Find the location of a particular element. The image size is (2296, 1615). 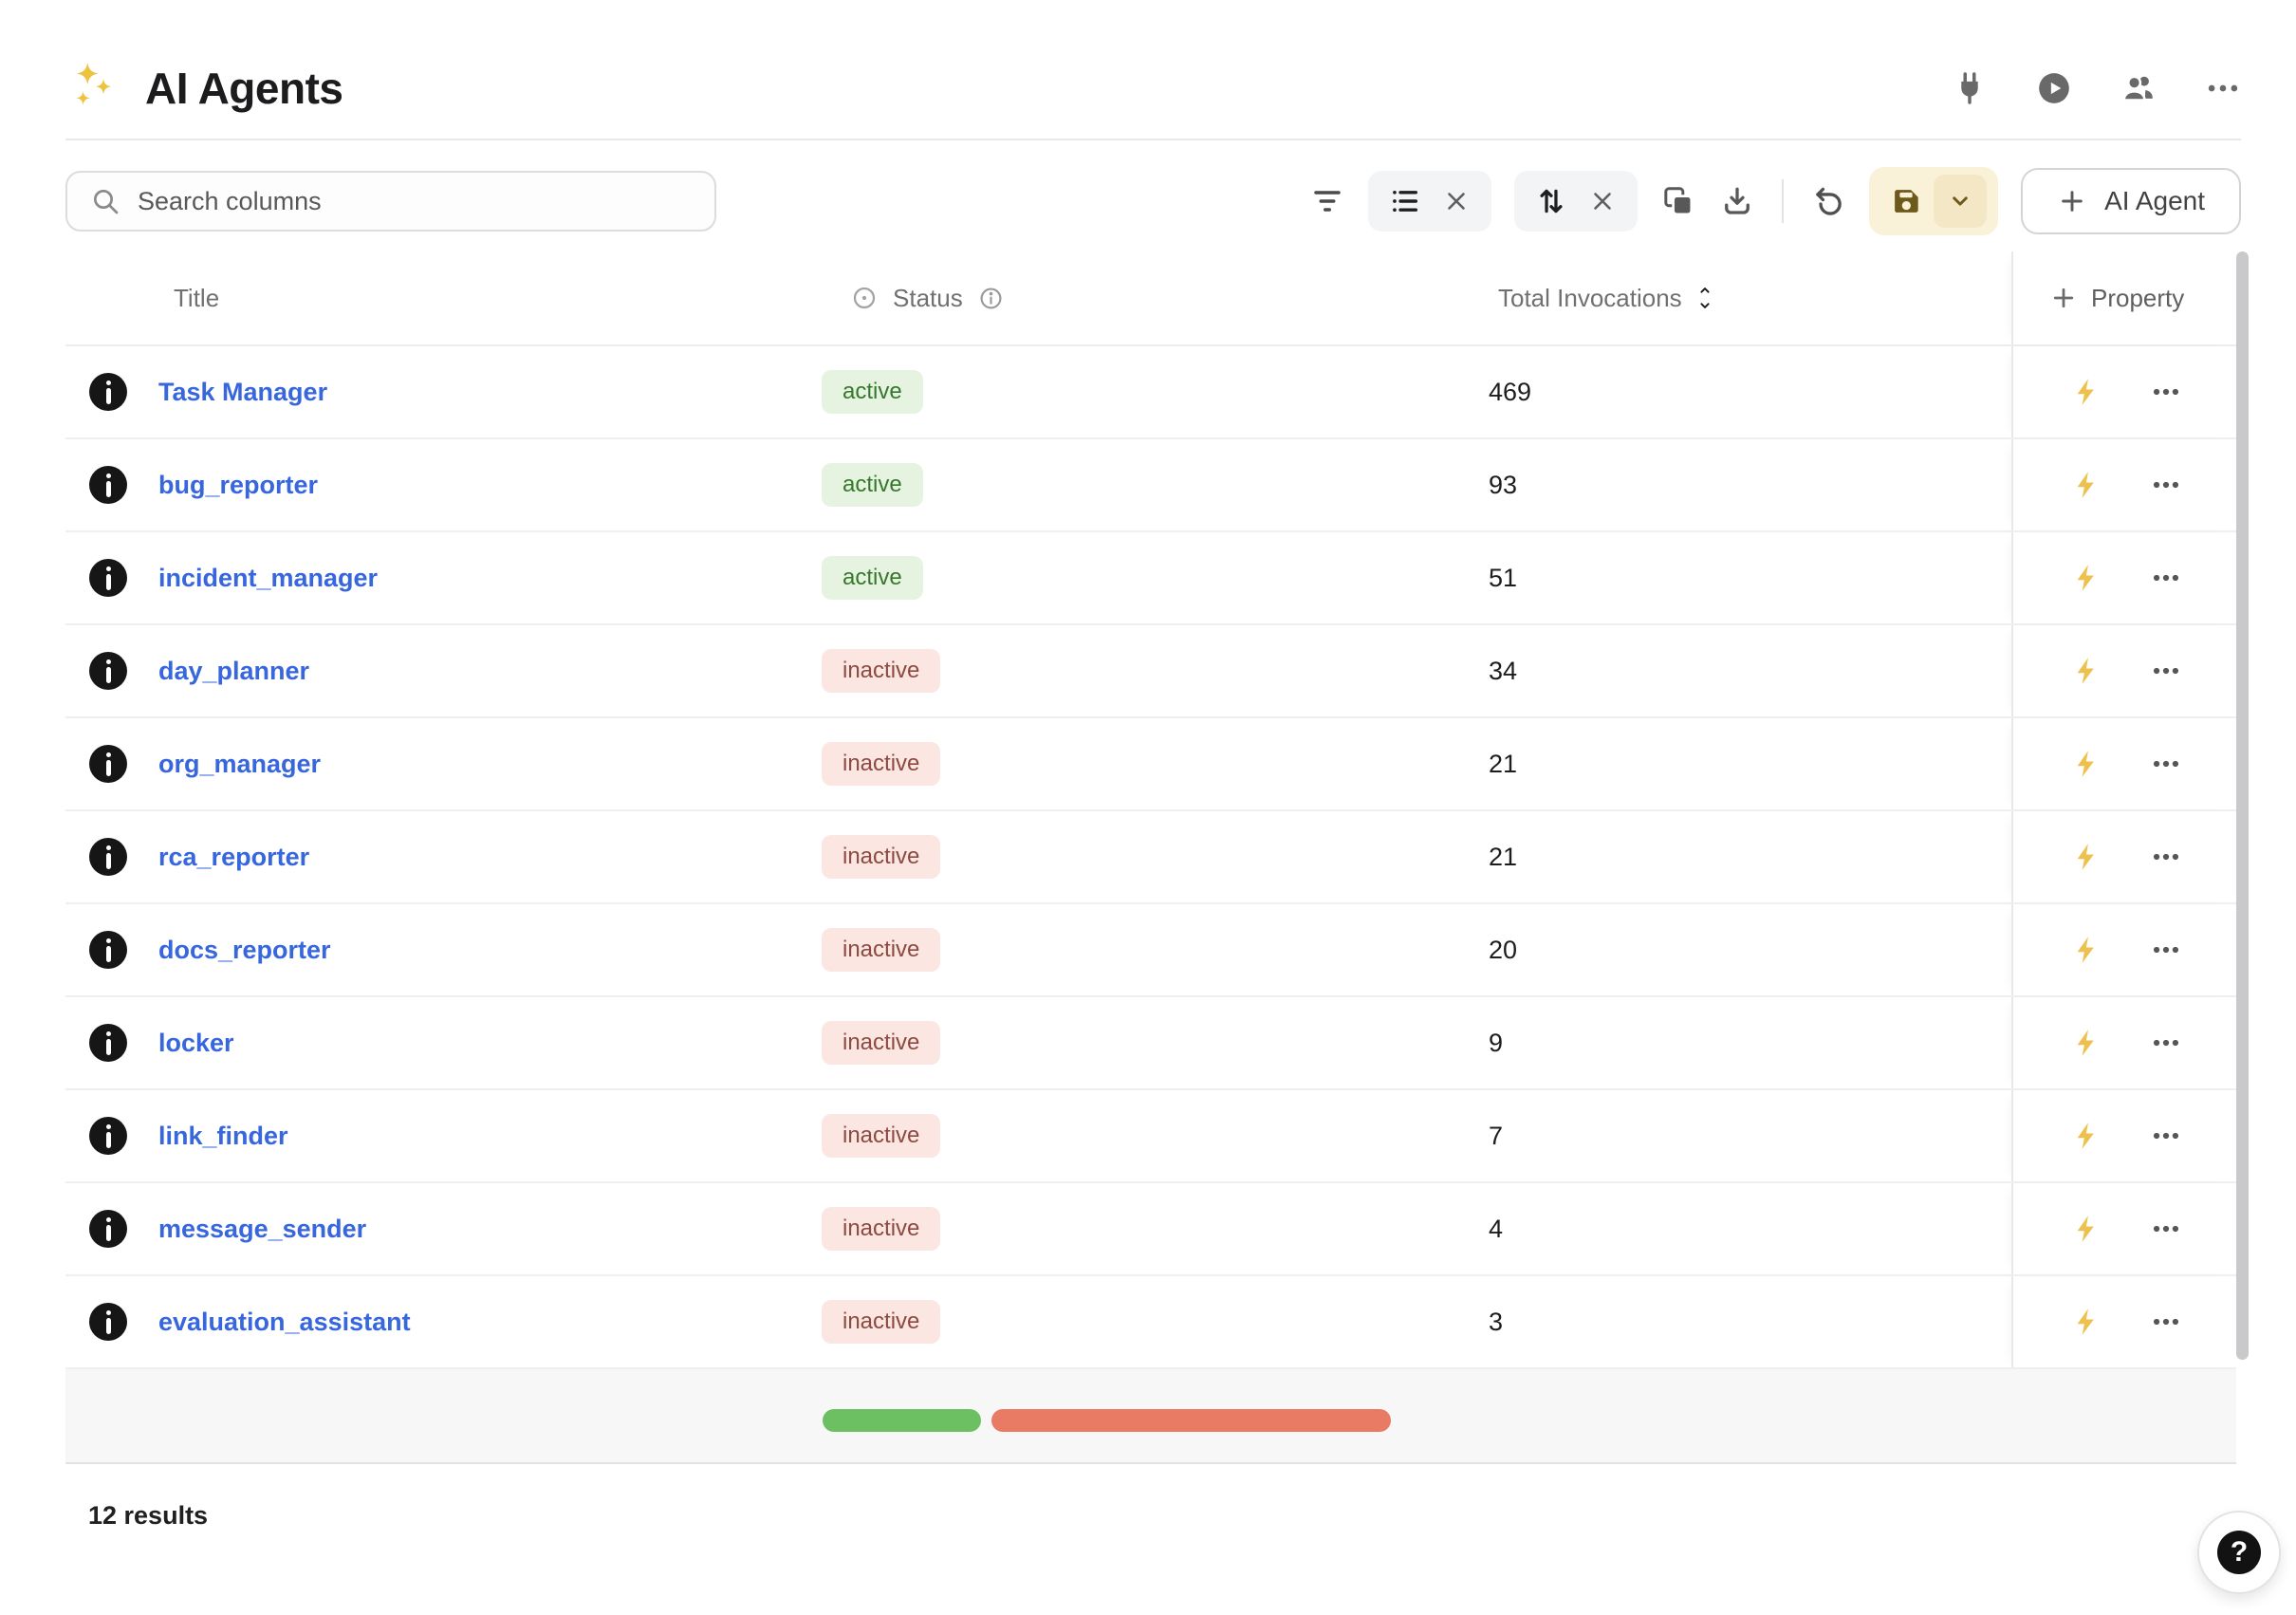

plug-icon is located at coordinates (1970, 88).